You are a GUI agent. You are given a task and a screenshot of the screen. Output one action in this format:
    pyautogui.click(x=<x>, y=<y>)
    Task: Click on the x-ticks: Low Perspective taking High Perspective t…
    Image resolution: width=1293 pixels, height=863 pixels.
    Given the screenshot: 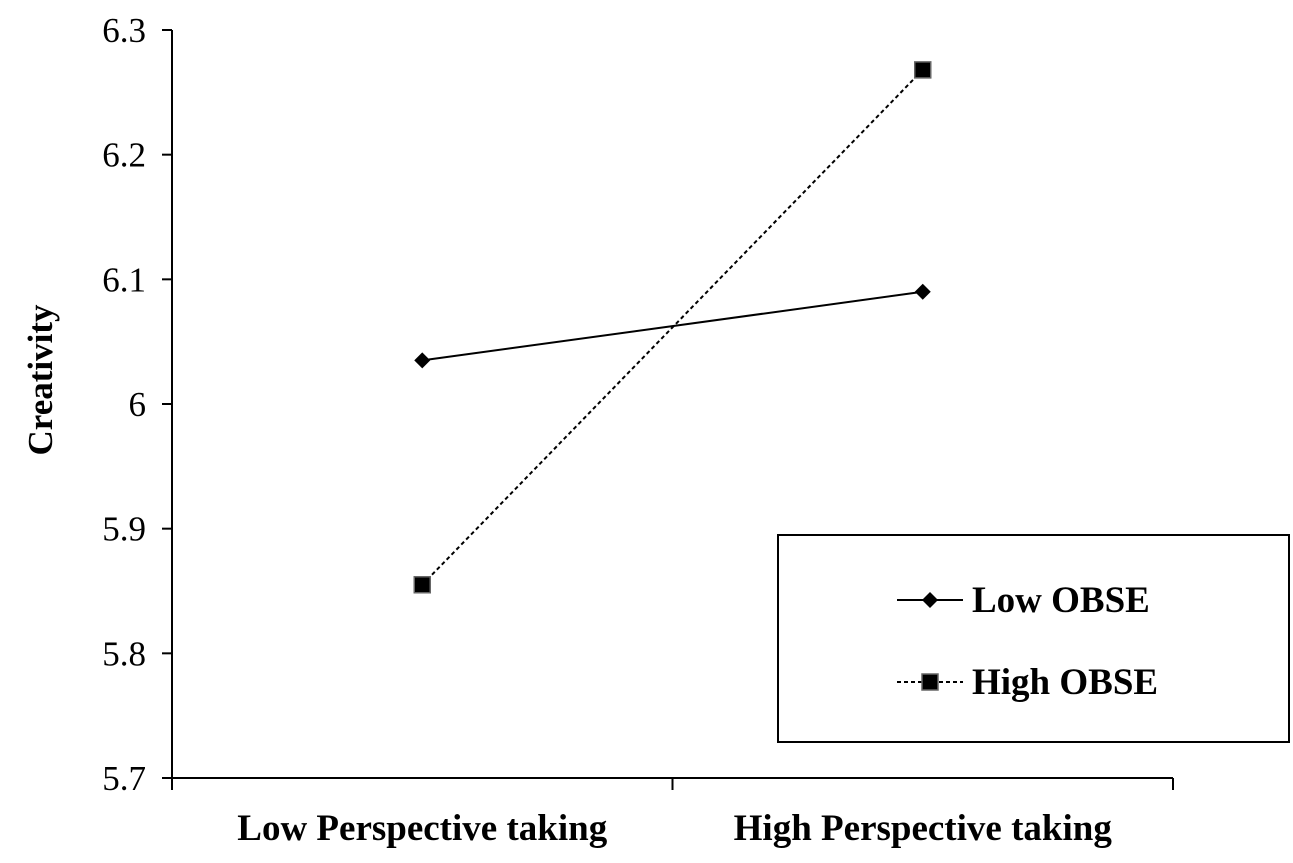 What is the action you would take?
    pyautogui.click(x=672, y=813)
    